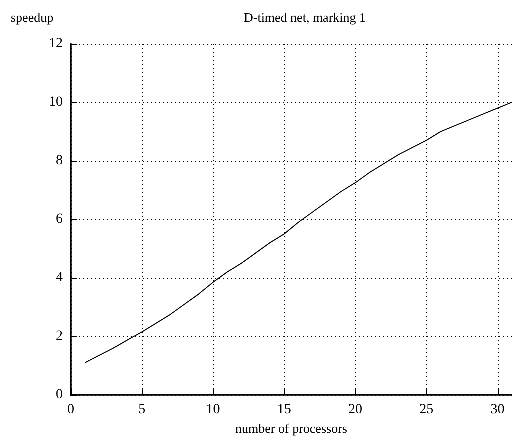  Describe the element at coordinates (56, 44) in the screenshot. I see `y-tick-label: 12` at that location.